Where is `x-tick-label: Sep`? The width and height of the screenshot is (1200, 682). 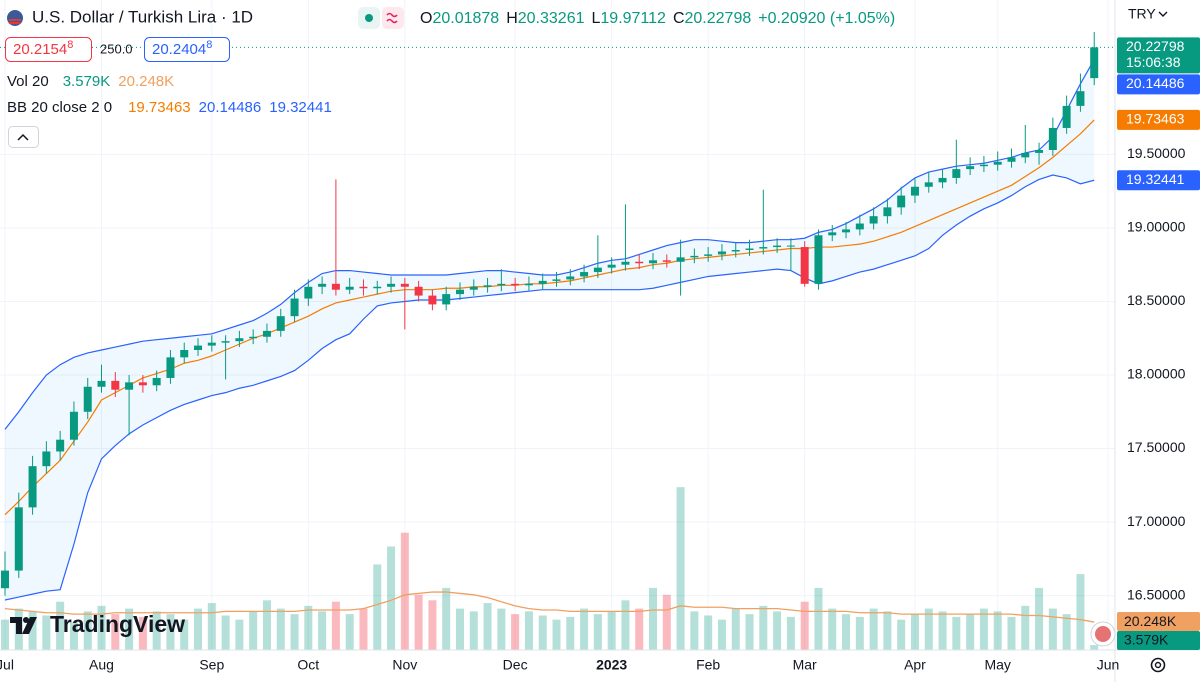
x-tick-label: Sep is located at coordinates (211, 665).